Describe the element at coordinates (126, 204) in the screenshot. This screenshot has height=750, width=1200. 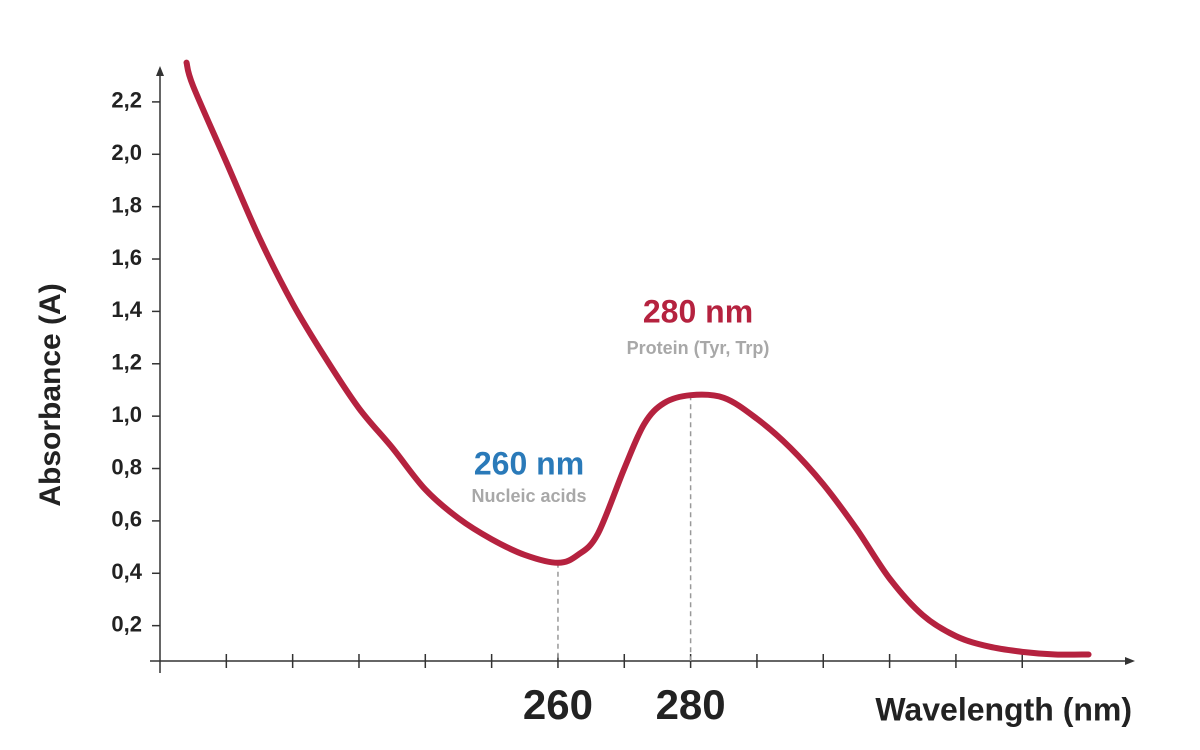
I see `y-tick-label: 1,8` at that location.